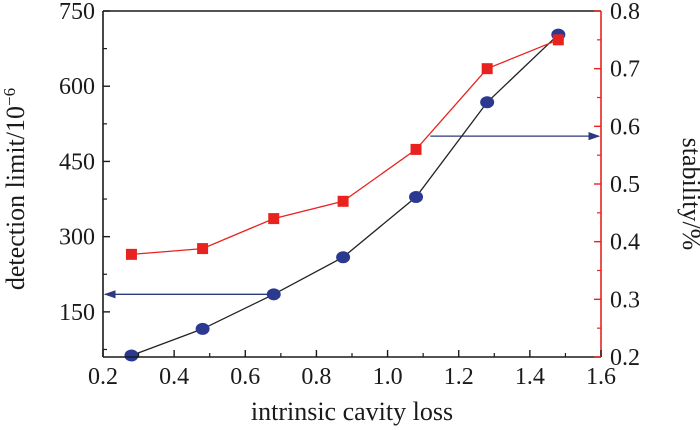 This screenshot has height=430, width=700. I want to click on left-y-axis-title-text: detection limit/10, so click(15, 198).